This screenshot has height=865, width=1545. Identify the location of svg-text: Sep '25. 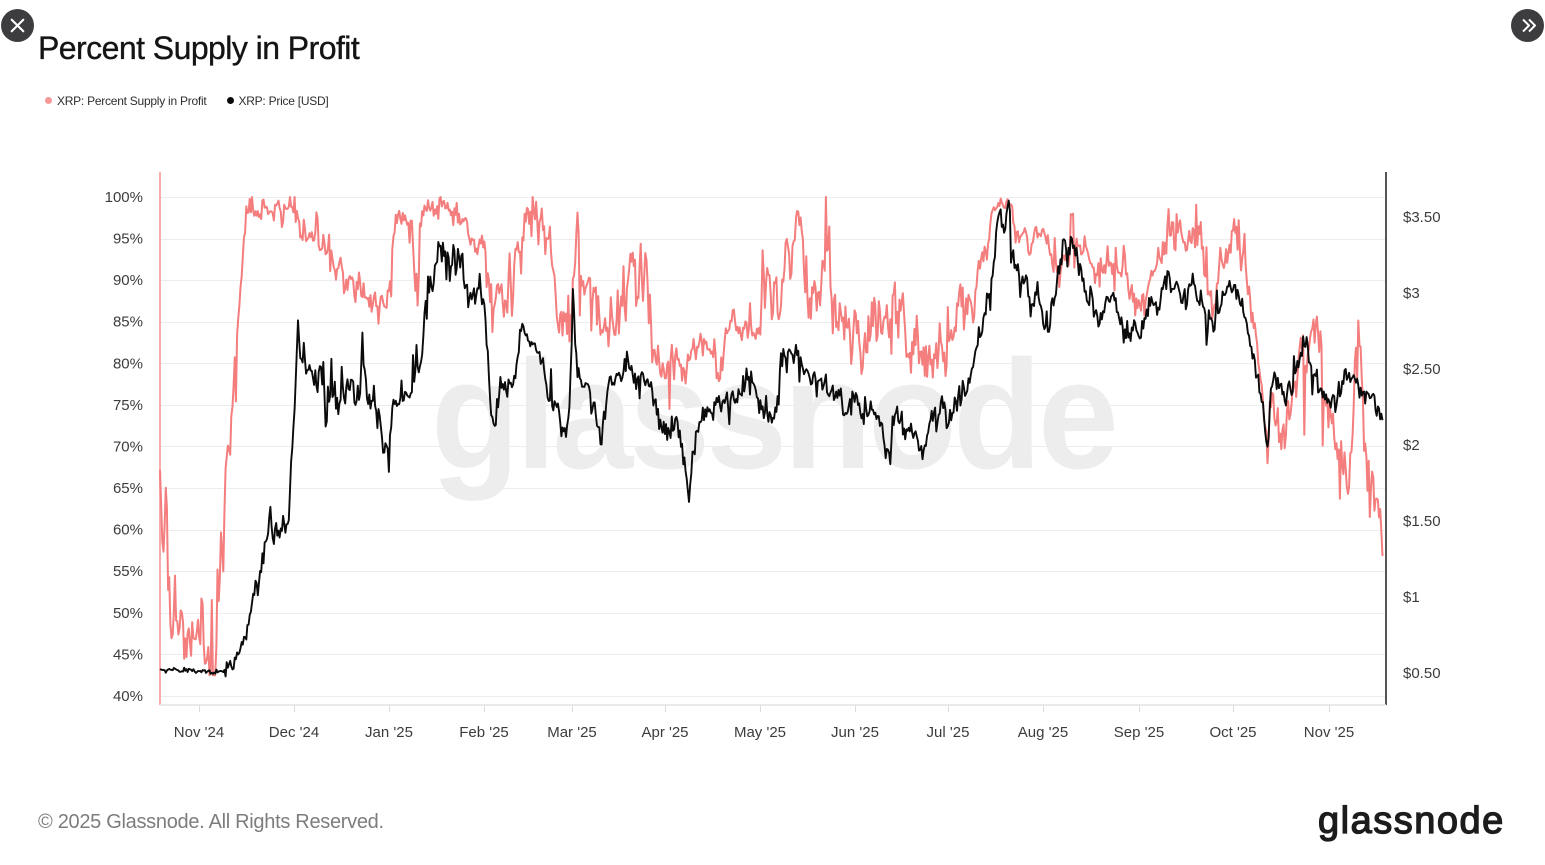
(1139, 732).